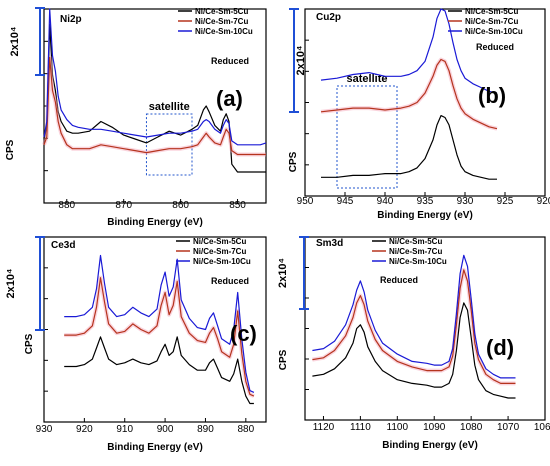 This screenshot has height=466, width=550. I want to click on x-tick-label: 850, so click(237, 205).